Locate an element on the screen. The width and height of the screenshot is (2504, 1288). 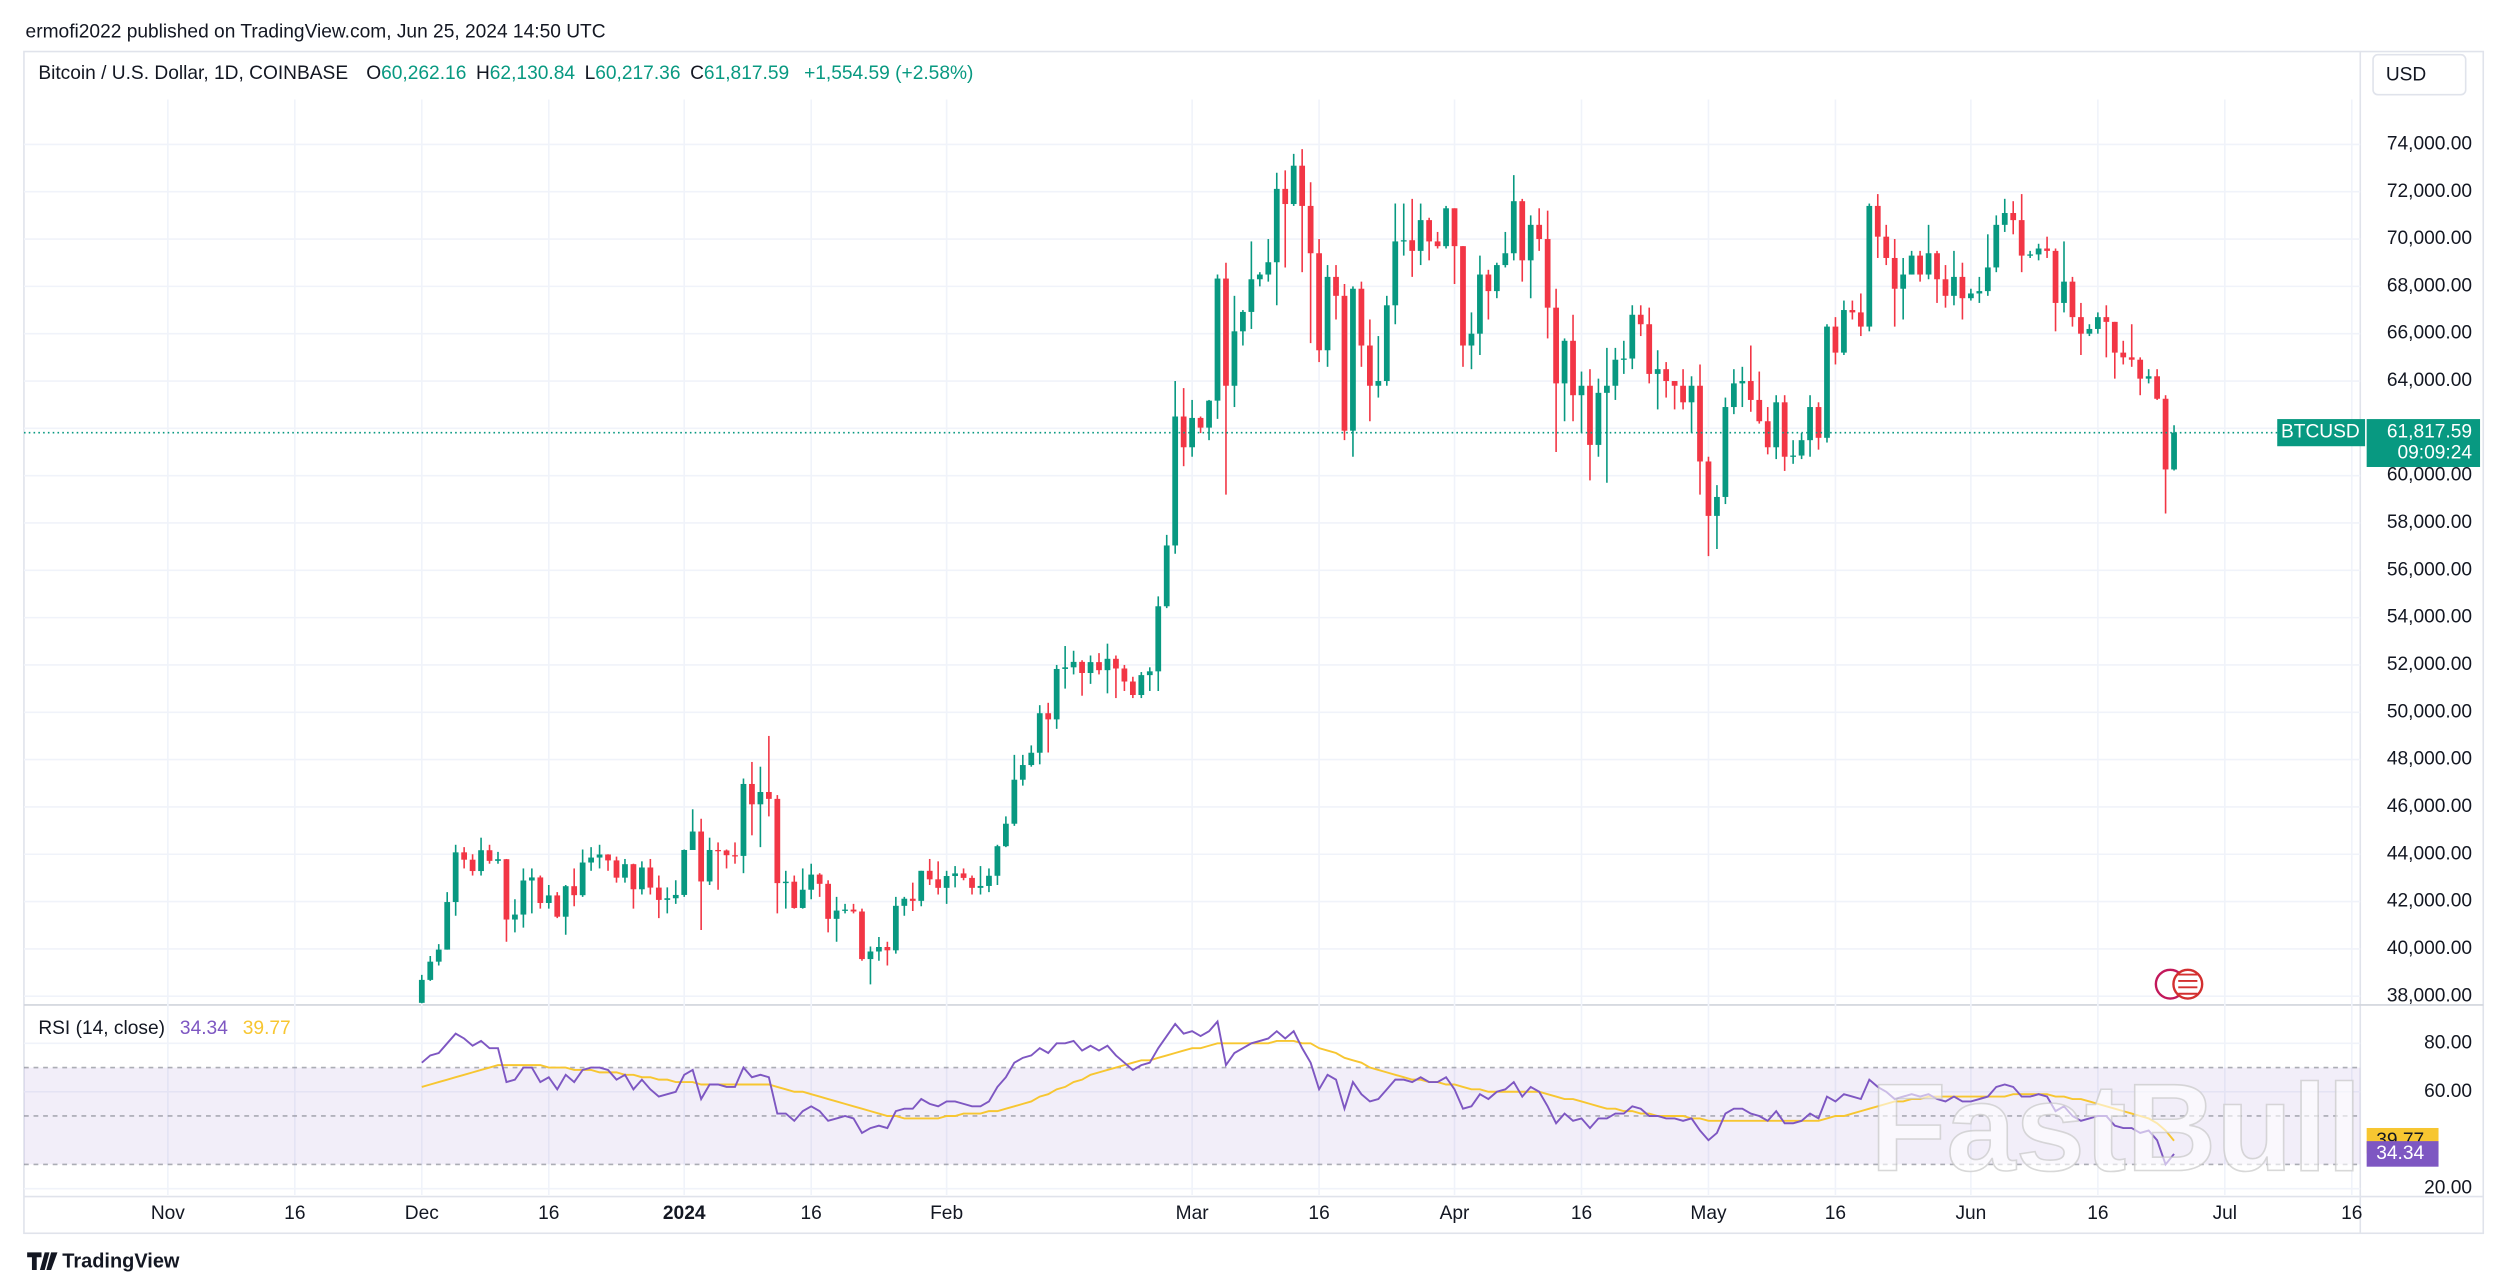
y-tick-label: 50,000.00 is located at coordinates (2429, 711).